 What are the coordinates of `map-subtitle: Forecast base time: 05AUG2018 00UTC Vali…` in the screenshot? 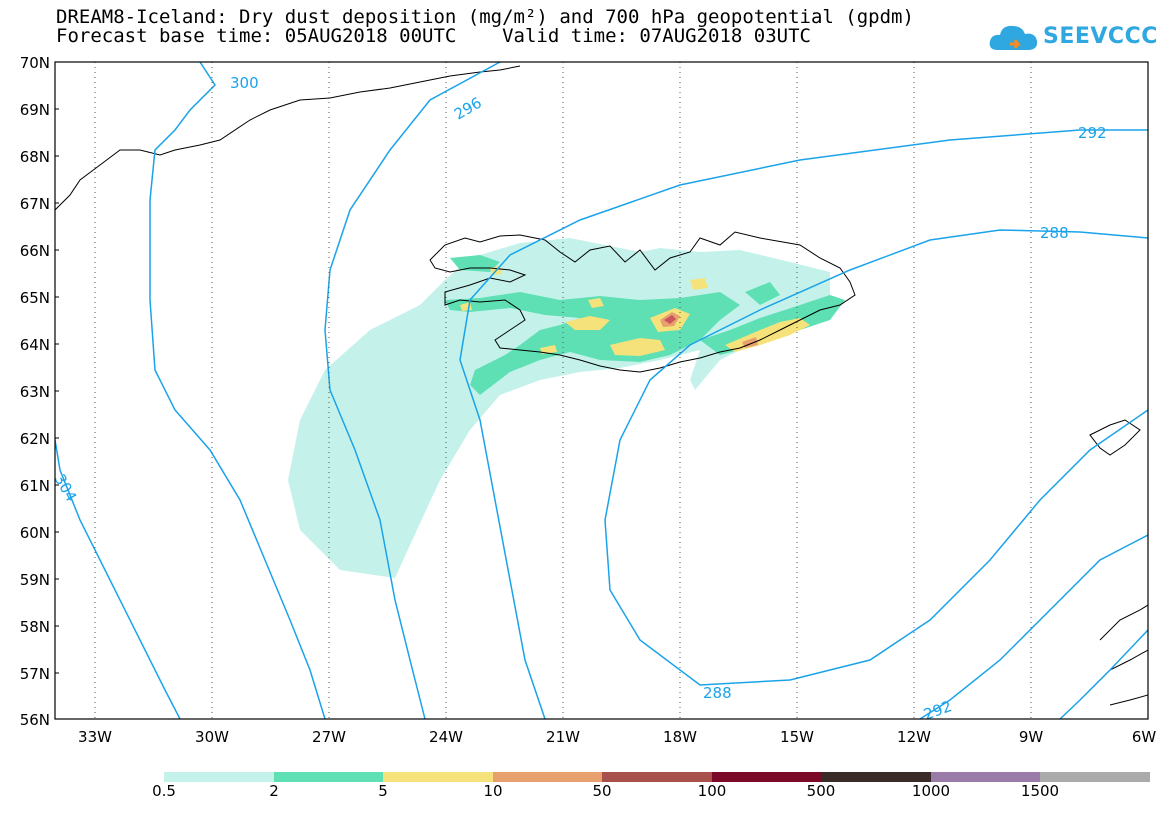 It's located at (433, 36).